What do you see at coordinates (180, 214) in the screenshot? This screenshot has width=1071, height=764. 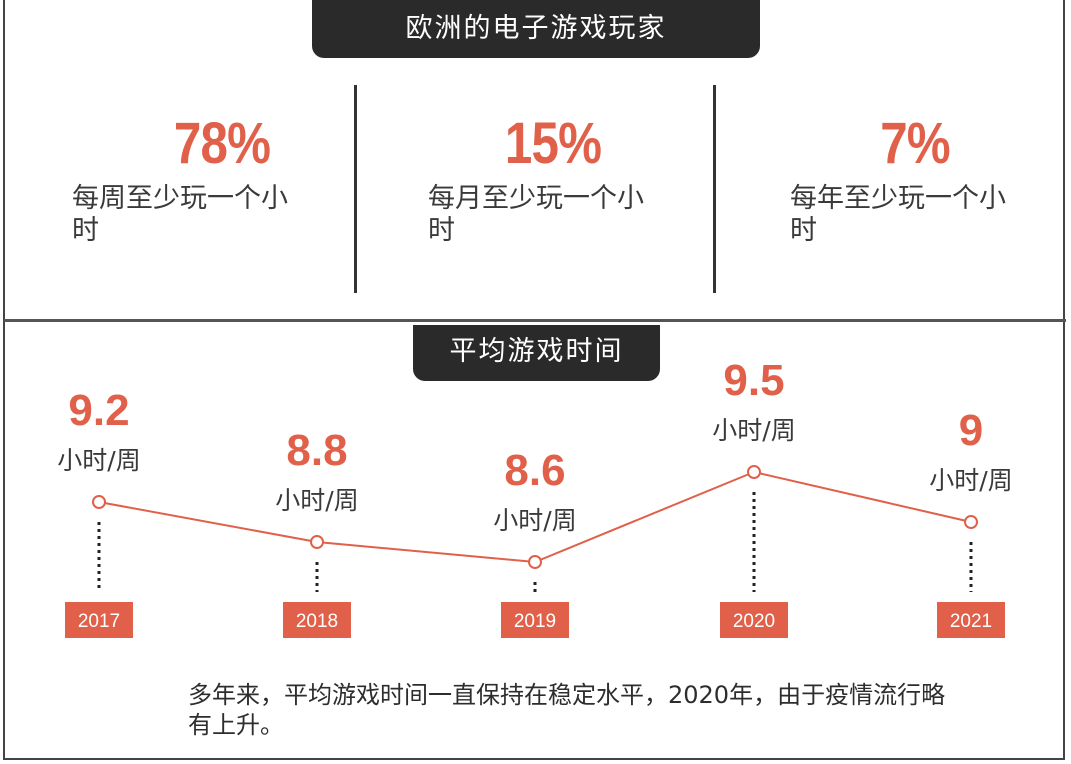 I see `stat-label: 每周至少玩一个小时` at bounding box center [180, 214].